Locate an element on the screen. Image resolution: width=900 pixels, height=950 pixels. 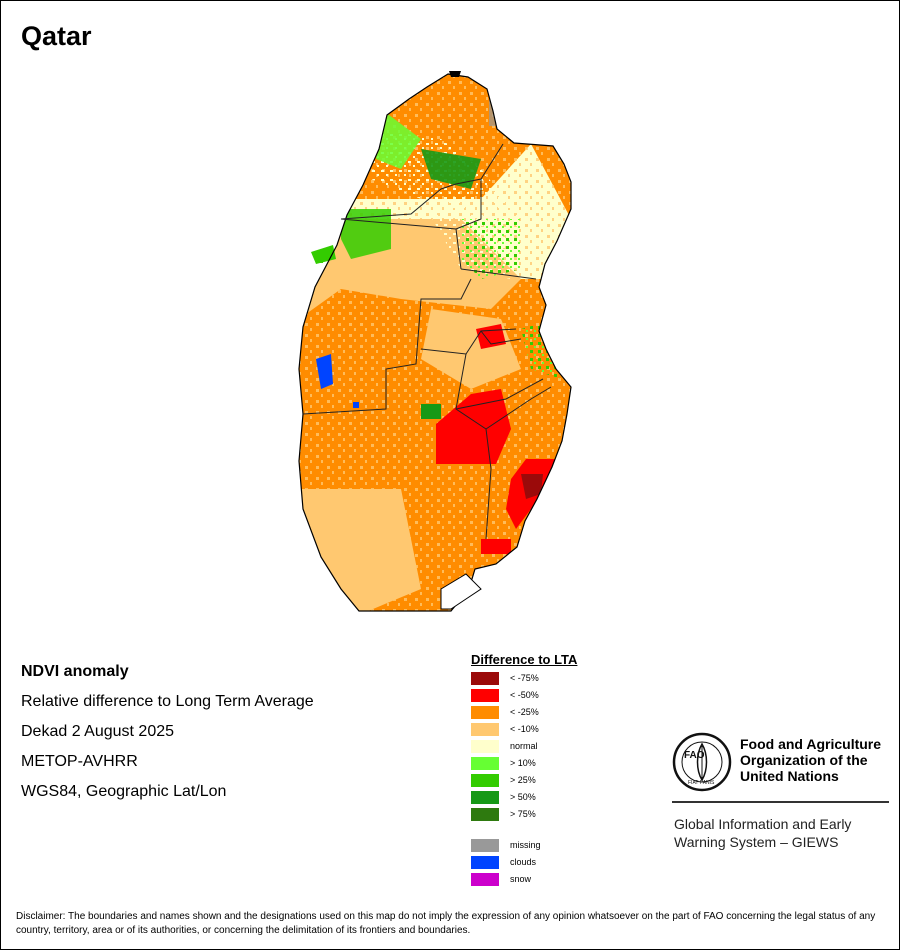
fao-logo-letters: FAO is located at coordinates (694, 755).